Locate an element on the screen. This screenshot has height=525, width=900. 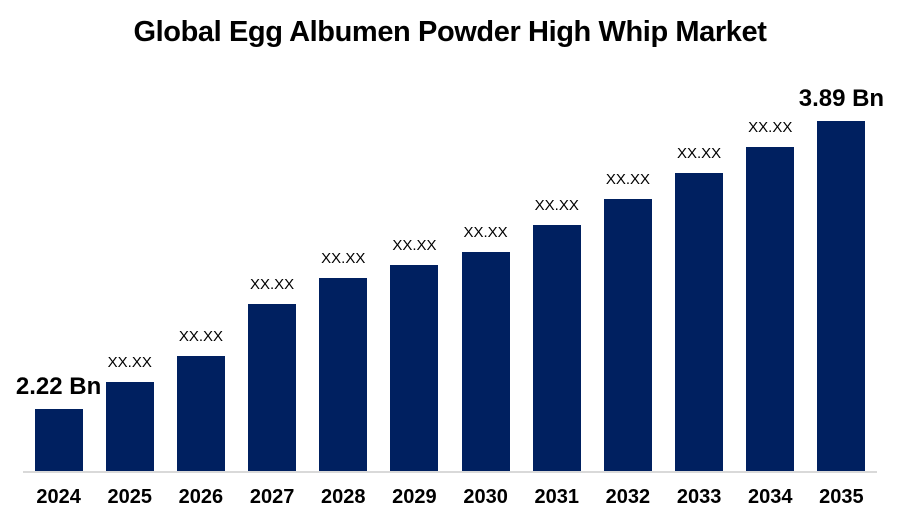
bar-column-2034: XX.XX is located at coordinates (770, 235).